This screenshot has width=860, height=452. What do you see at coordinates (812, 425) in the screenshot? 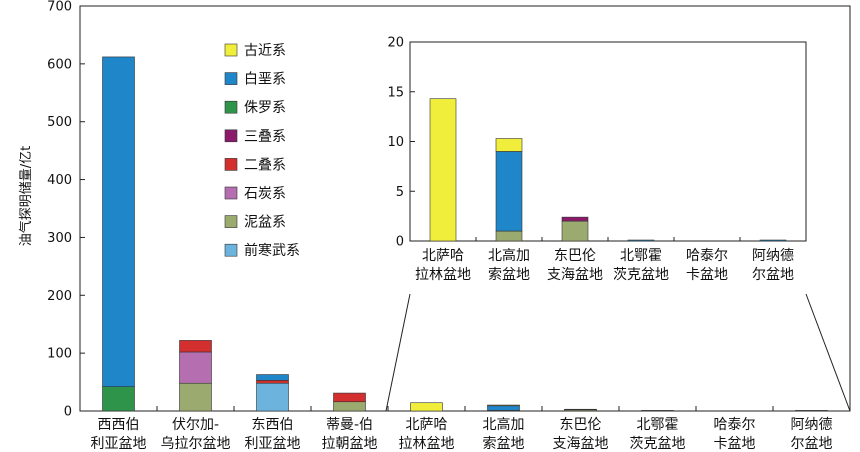
I see `x-category-label: 阿纳德` at bounding box center [812, 425].